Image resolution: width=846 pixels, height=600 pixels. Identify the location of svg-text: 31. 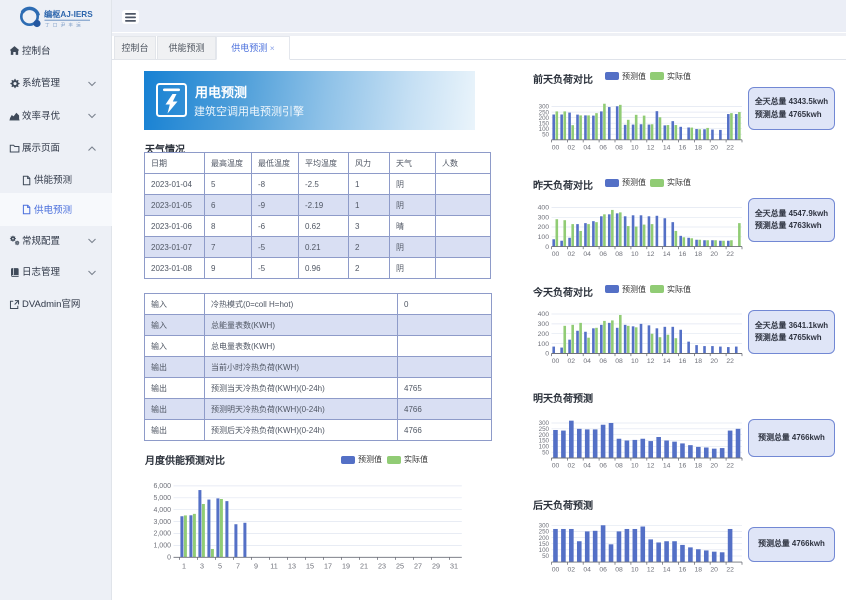
(454, 565).